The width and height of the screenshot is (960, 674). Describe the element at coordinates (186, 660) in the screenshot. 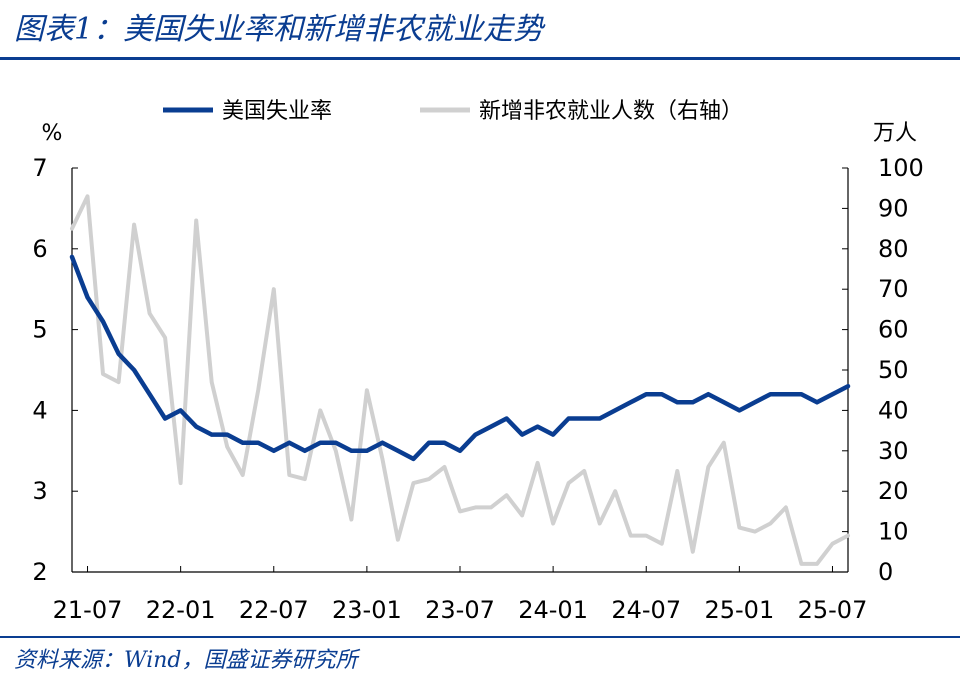

I see `source-note: 资料来源：Wind，国盛证券研究所` at that location.